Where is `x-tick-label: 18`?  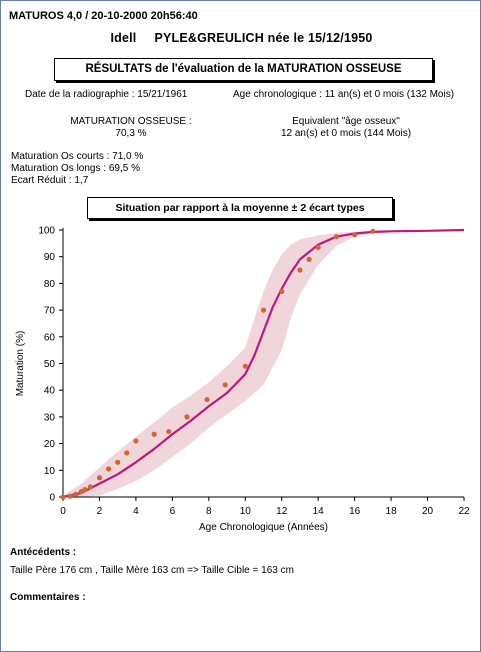
x-tick-label: 18 is located at coordinates (392, 511).